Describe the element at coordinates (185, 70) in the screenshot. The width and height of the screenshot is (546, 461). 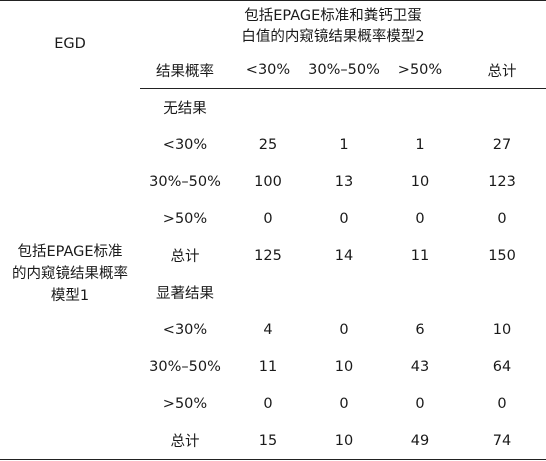
I see `column-header: 结果概率` at that location.